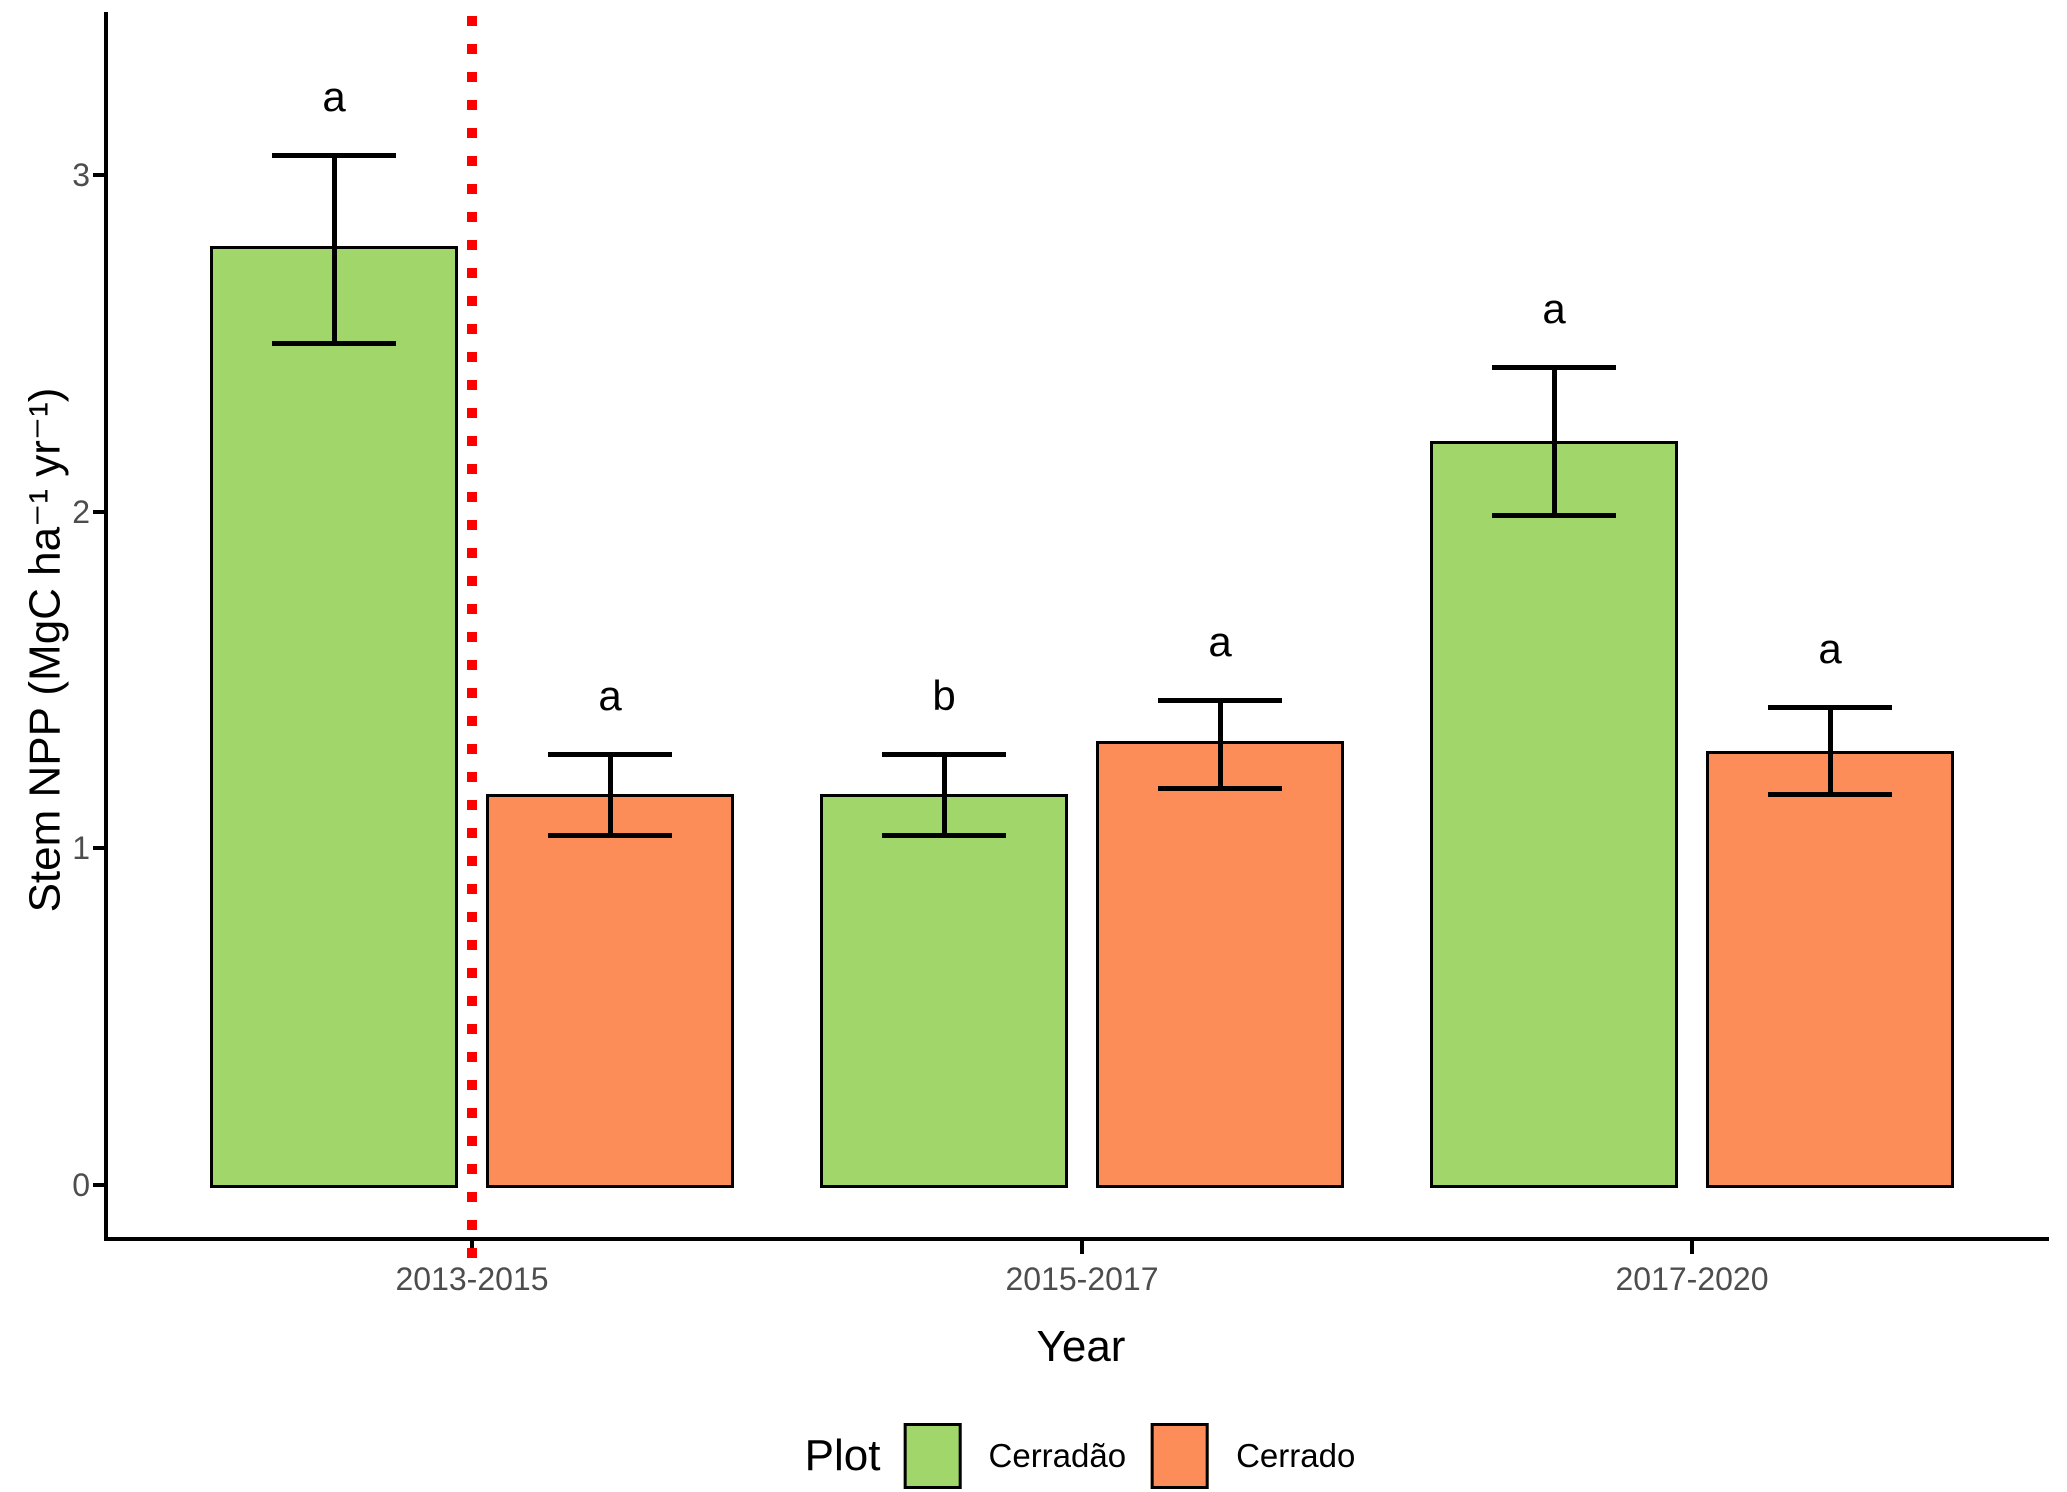 This screenshot has height=1492, width=2067. Describe the element at coordinates (472, 1279) in the screenshot. I see `x-tick-label: 2013-2015` at that location.